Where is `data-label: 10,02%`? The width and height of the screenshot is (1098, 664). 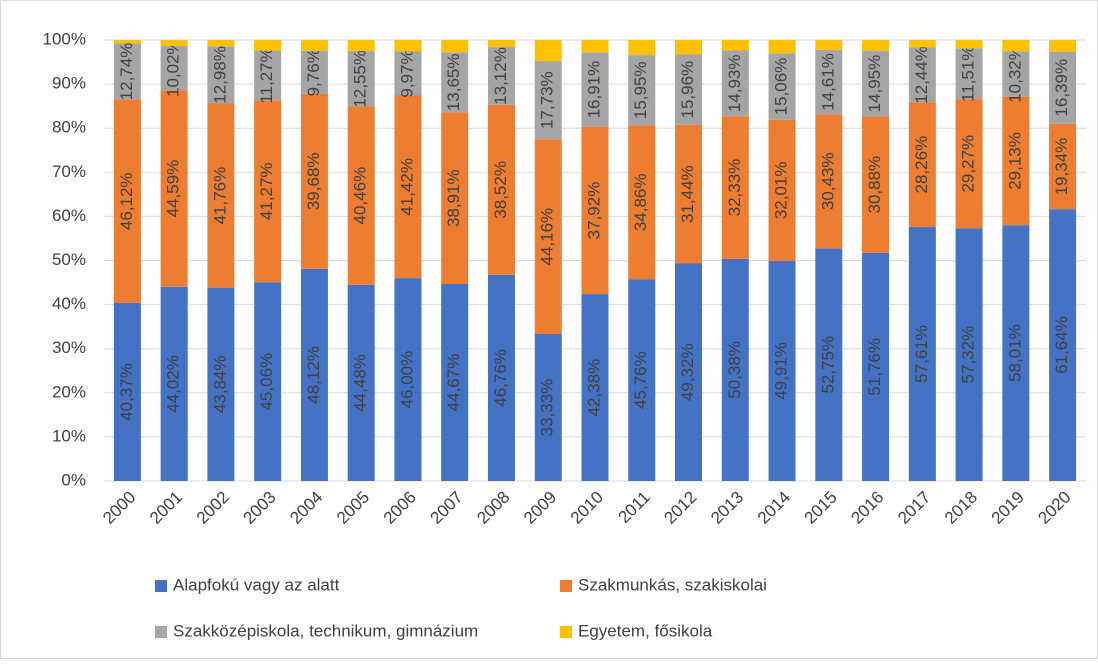 data-label: 10,02% is located at coordinates (173, 68).